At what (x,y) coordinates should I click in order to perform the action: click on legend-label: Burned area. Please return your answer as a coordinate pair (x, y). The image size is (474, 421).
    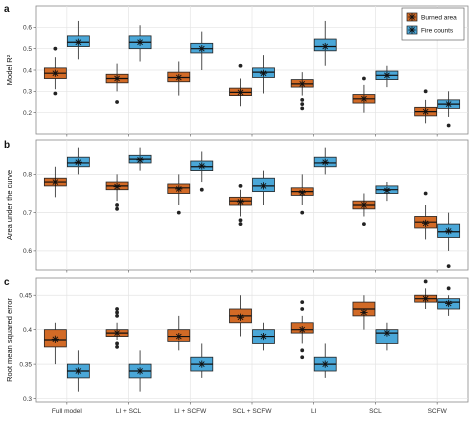
    Looking at the image, I should click on (439, 17).